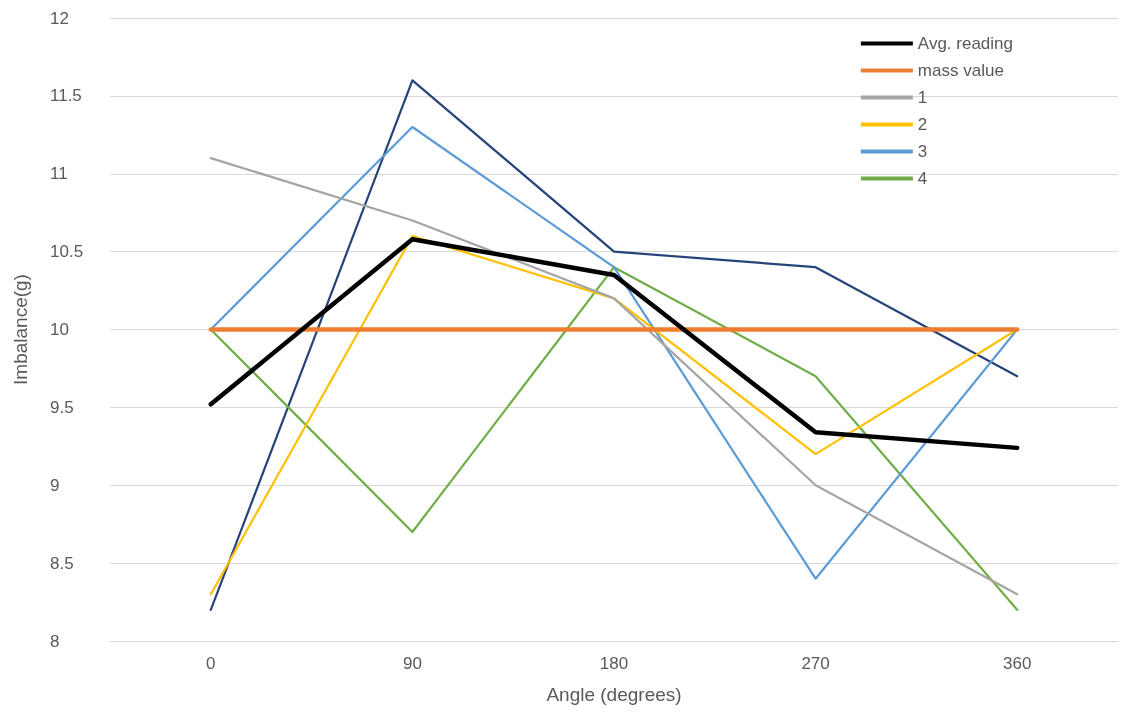  Describe the element at coordinates (614, 694) in the screenshot. I see `x-axis-title: Angle (degrees)` at that location.